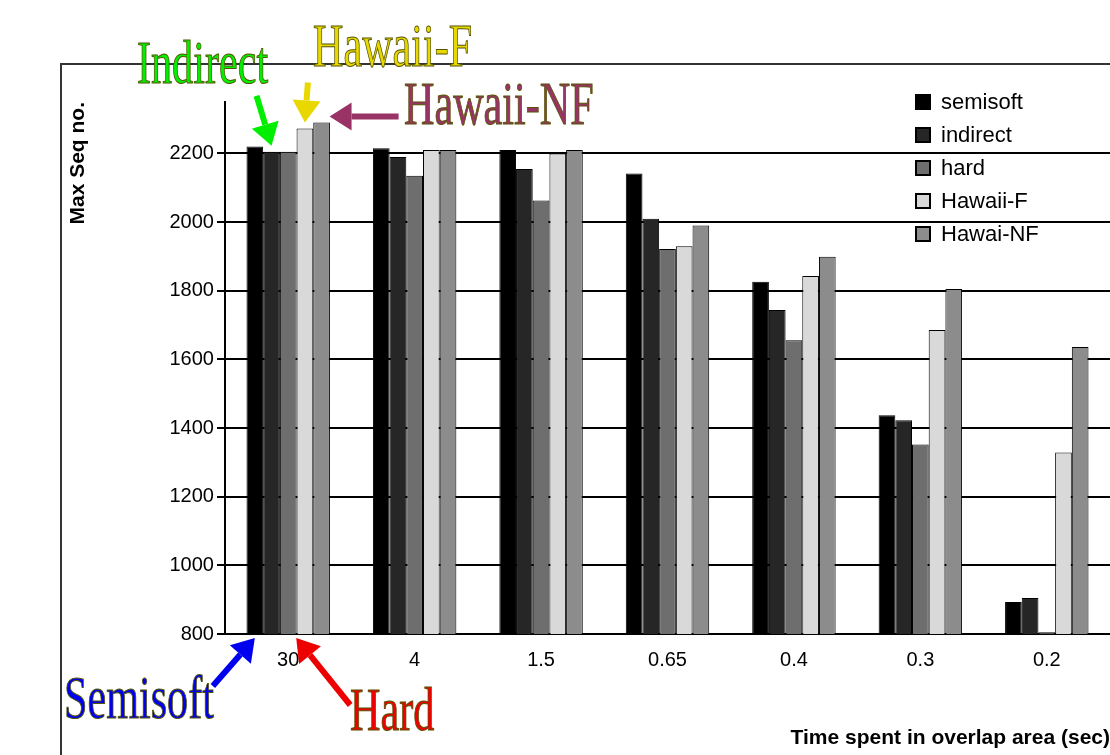 This screenshot has width=1110, height=755. What do you see at coordinates (976, 135) in the screenshot?
I see `legend-label: indirect` at bounding box center [976, 135].